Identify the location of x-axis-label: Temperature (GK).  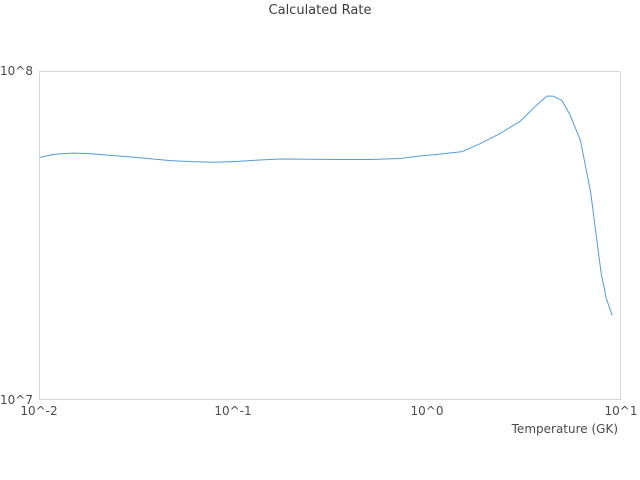
(564, 429).